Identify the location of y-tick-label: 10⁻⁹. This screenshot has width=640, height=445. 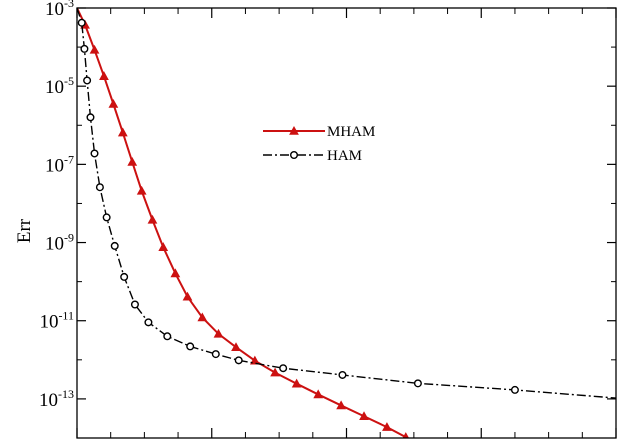
(59, 243).